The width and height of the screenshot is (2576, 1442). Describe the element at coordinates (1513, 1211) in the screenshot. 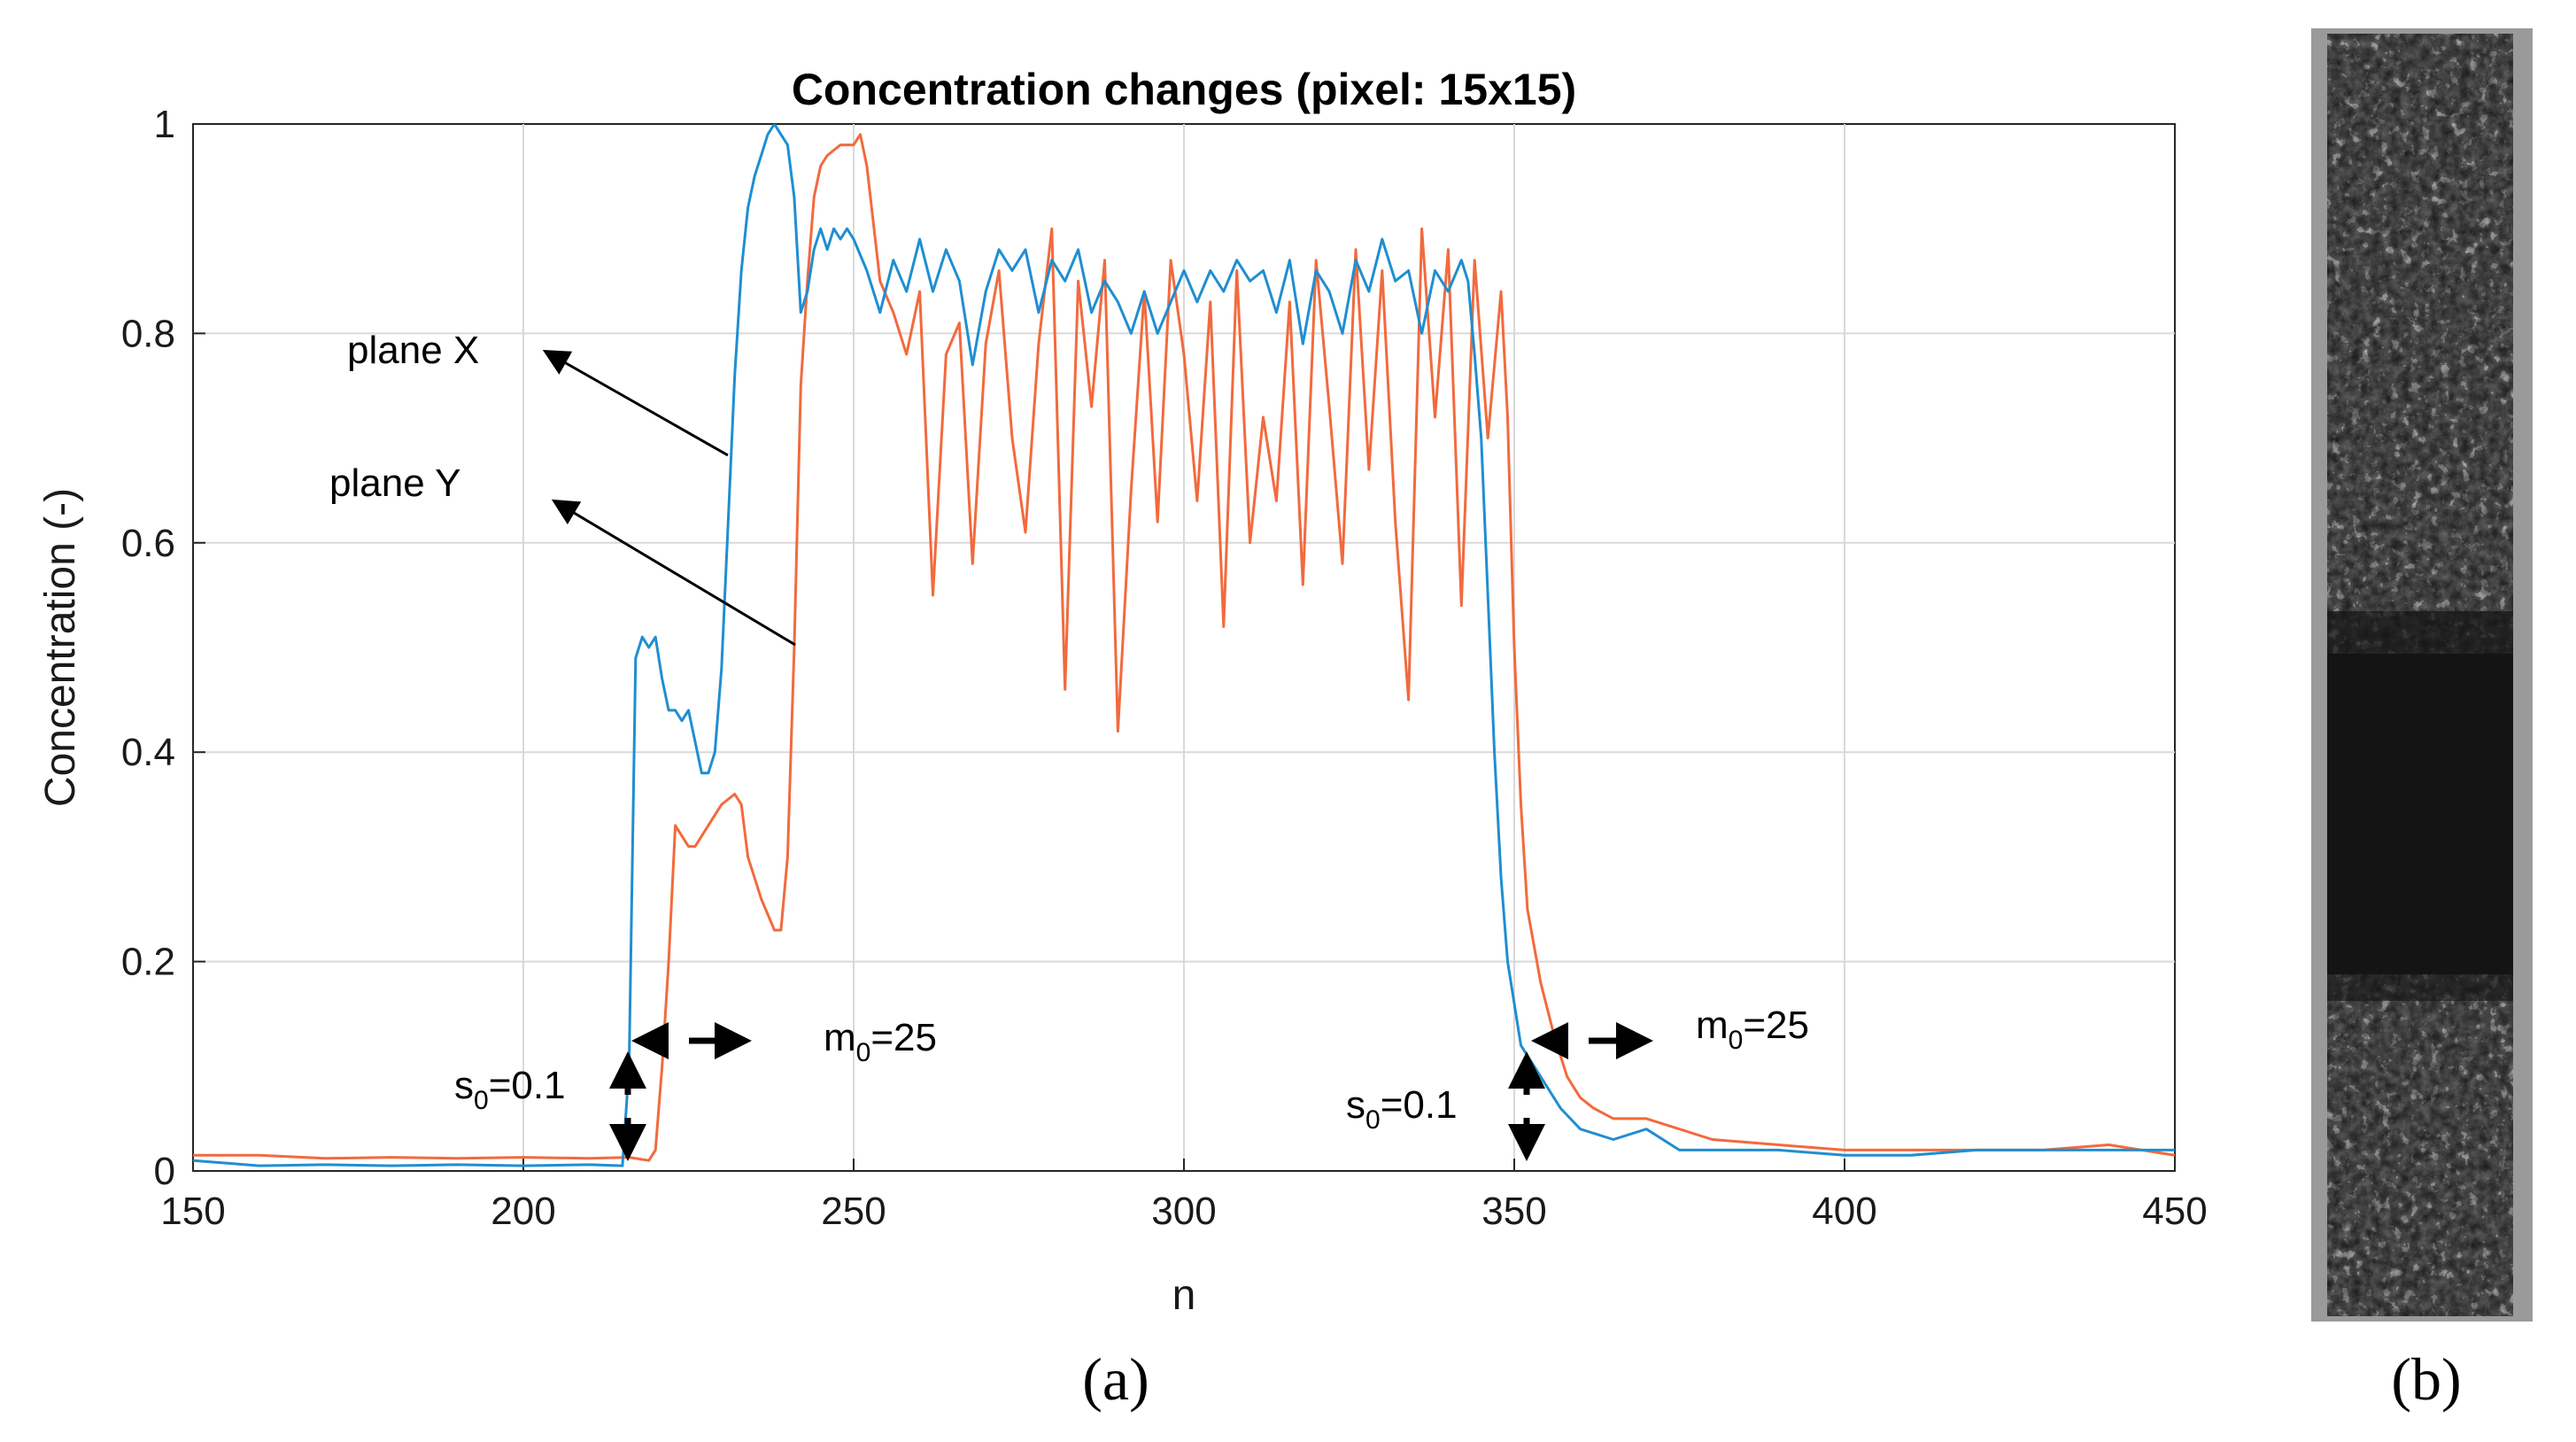

I see `x-tick-label: 350` at that location.